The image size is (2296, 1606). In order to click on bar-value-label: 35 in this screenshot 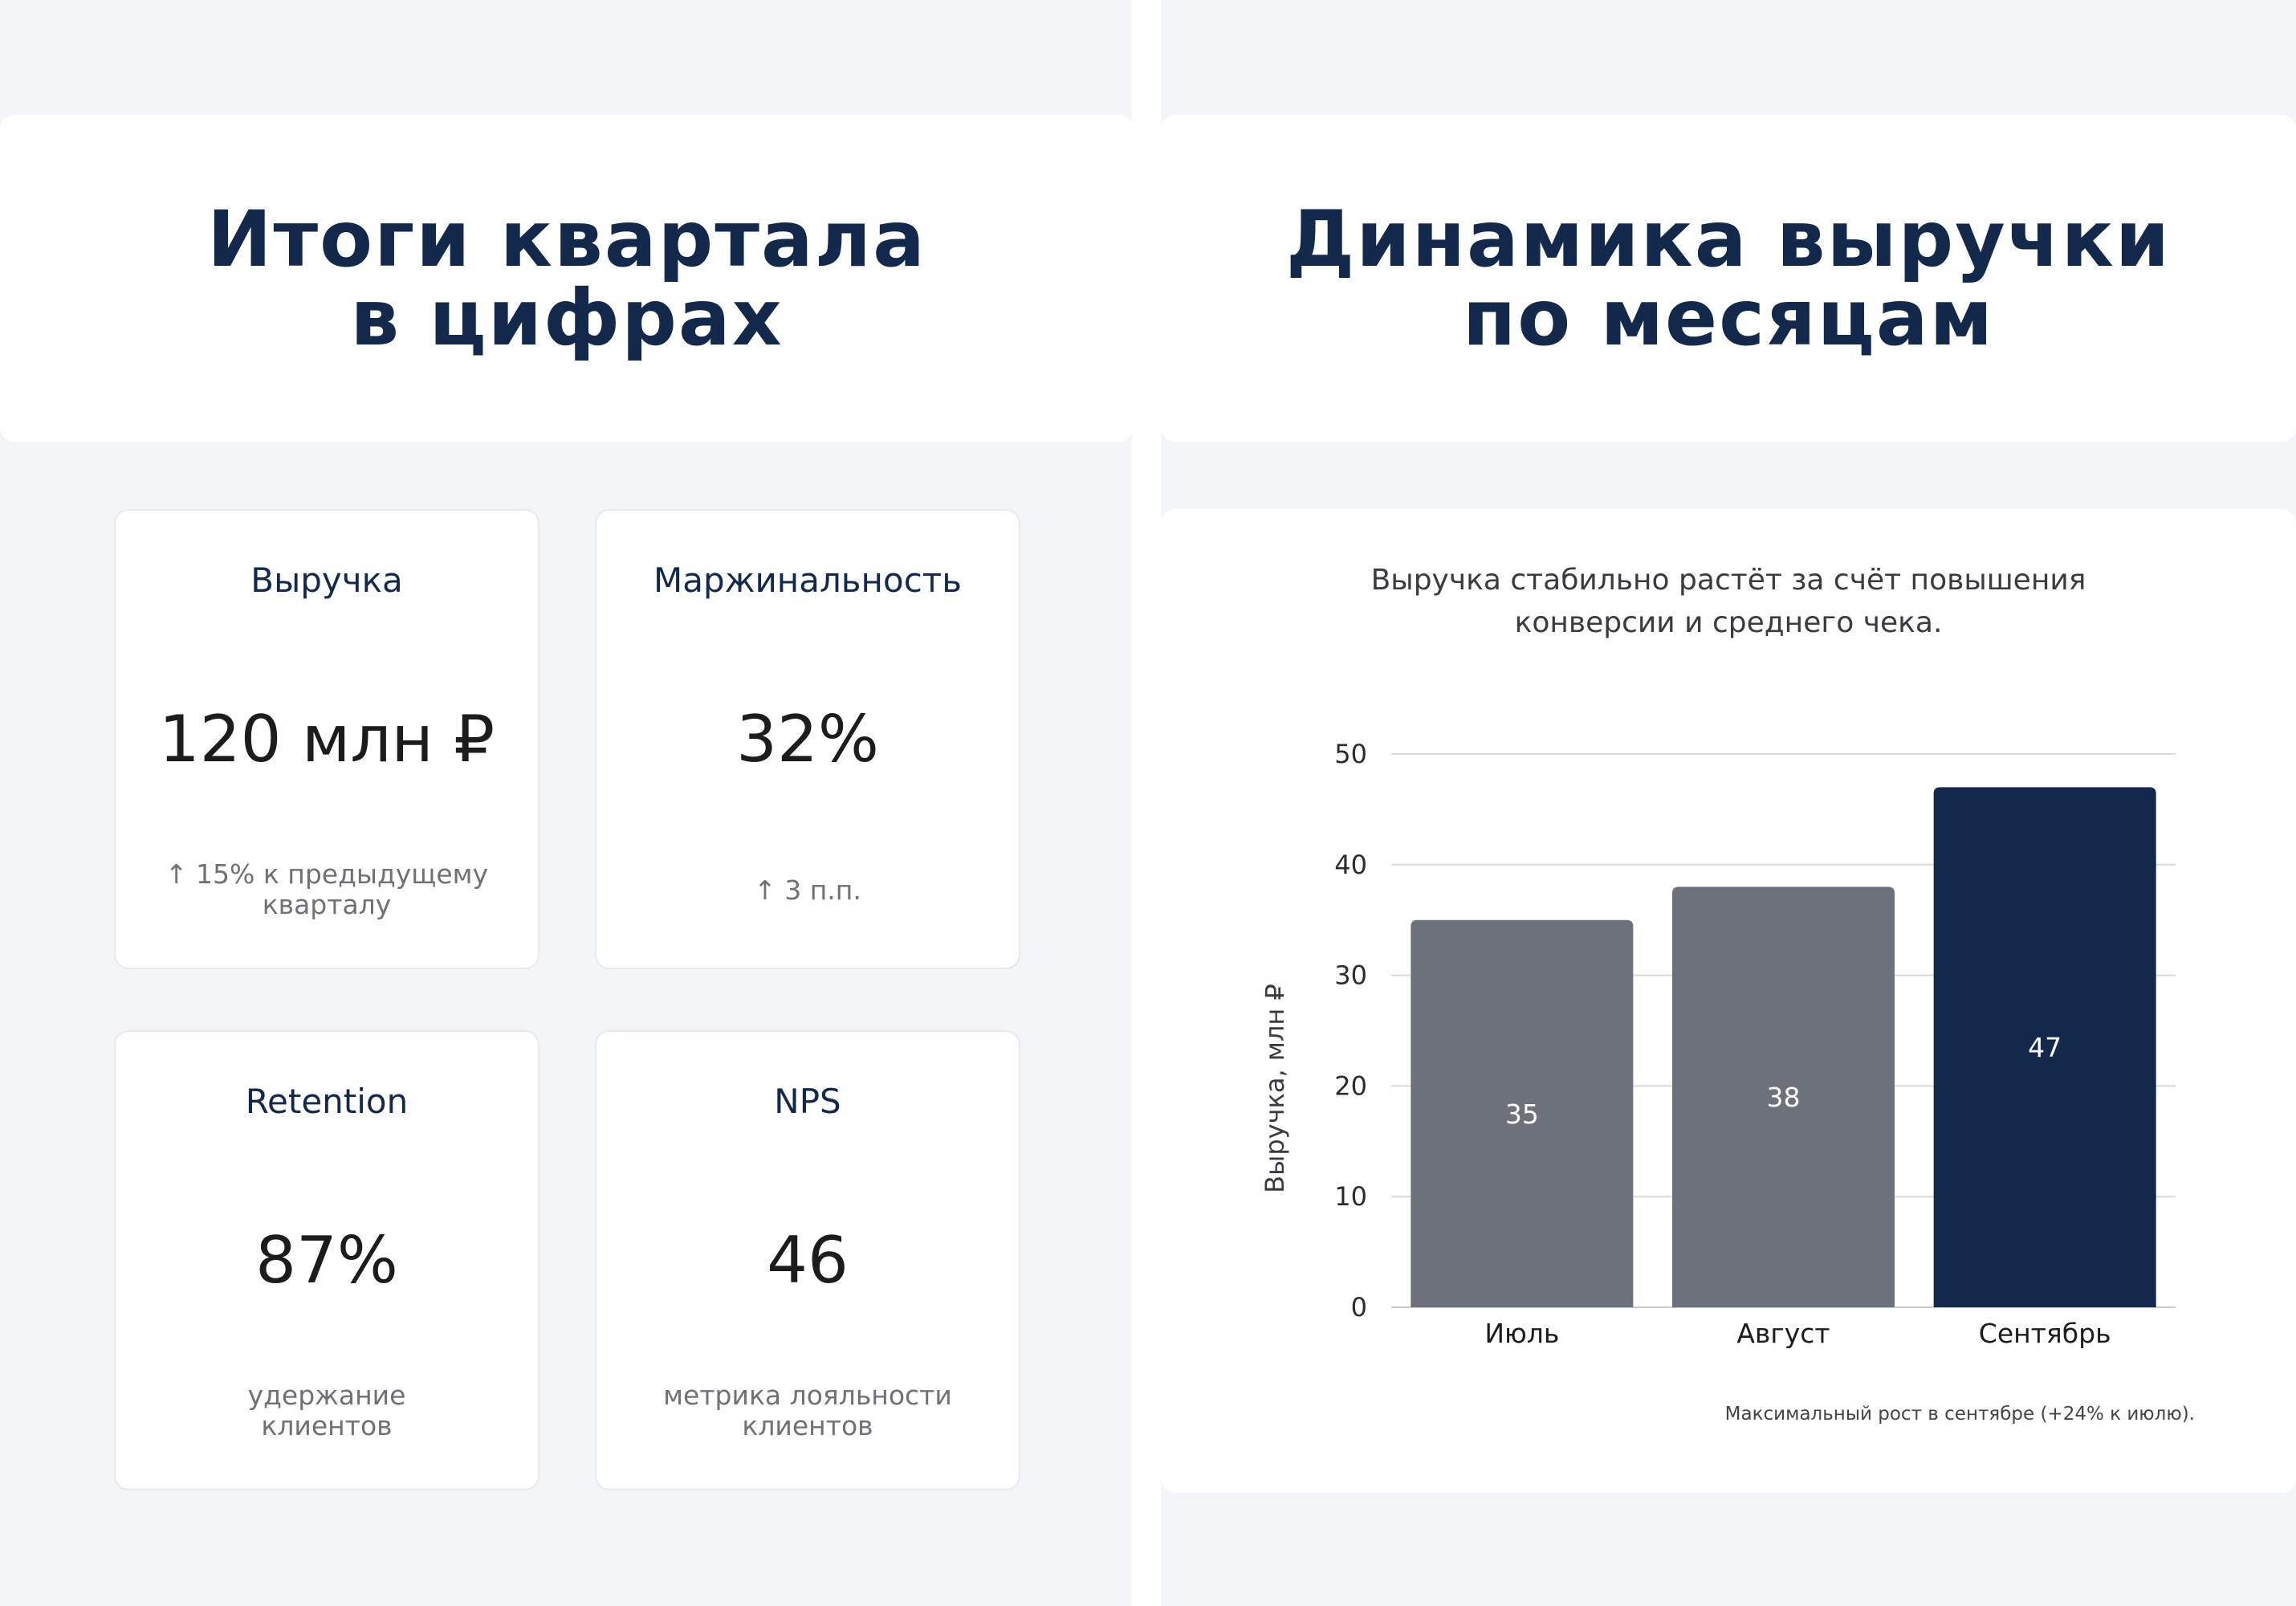, I will do `click(1522, 1115)`.